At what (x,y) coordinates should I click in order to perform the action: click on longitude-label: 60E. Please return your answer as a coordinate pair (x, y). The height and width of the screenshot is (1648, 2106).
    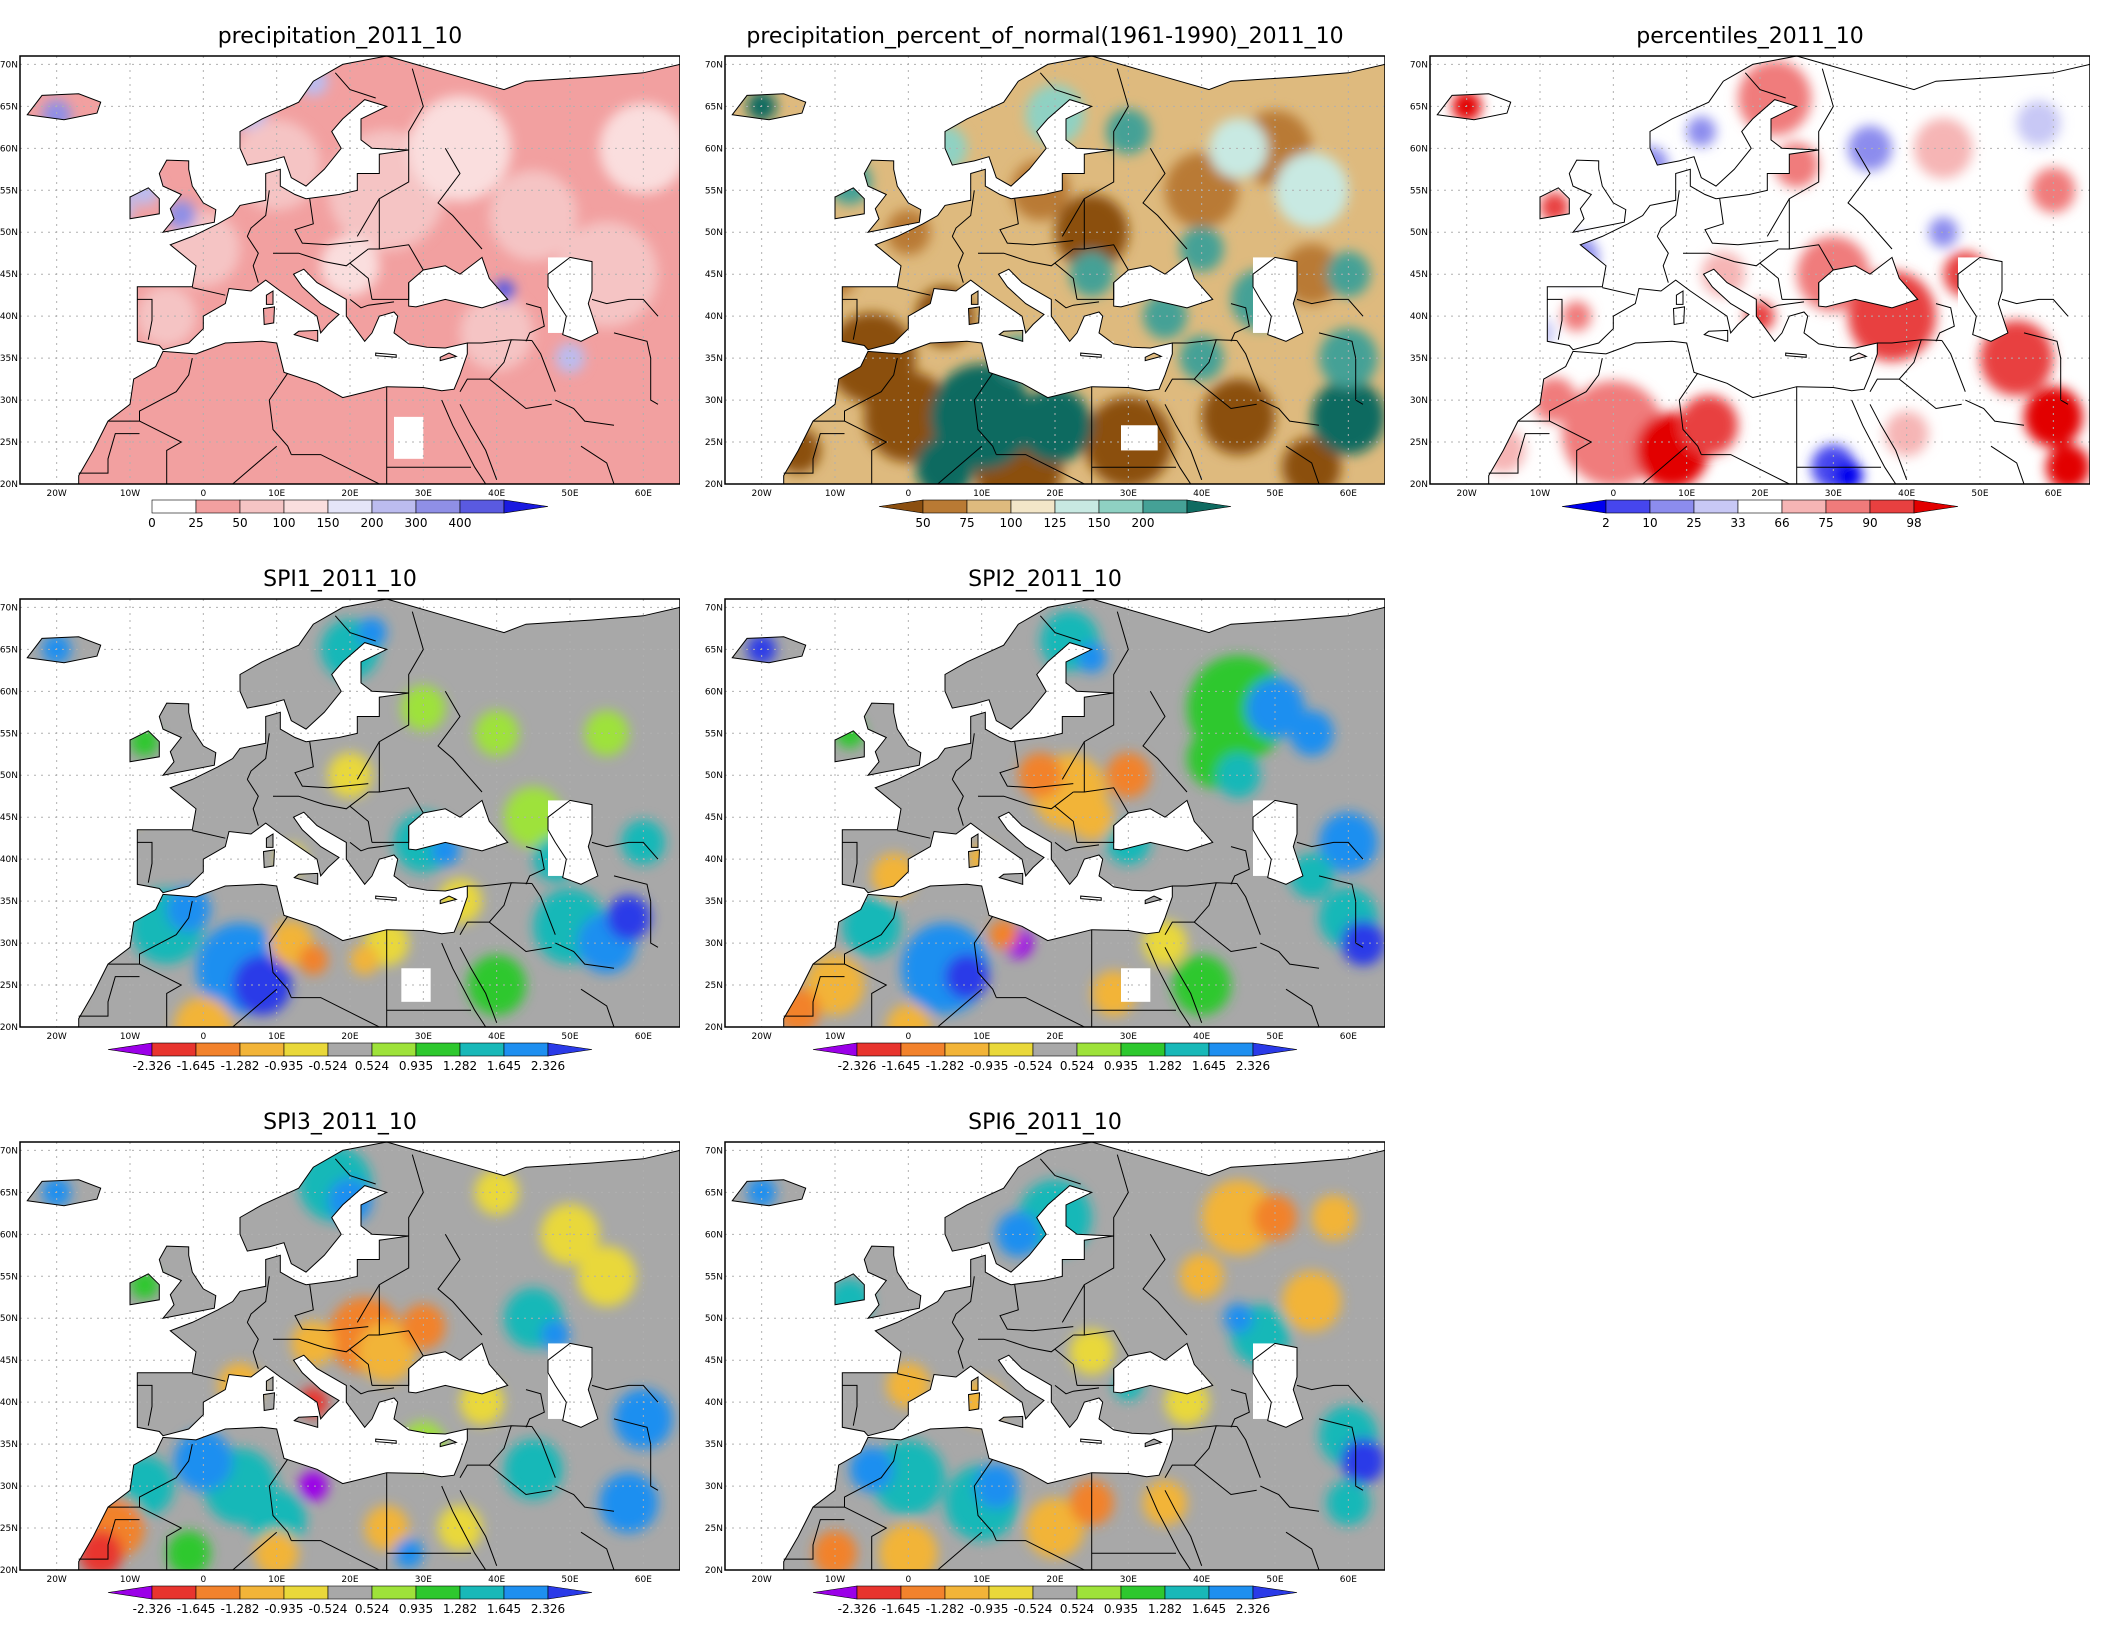
    Looking at the image, I should click on (643, 1037).